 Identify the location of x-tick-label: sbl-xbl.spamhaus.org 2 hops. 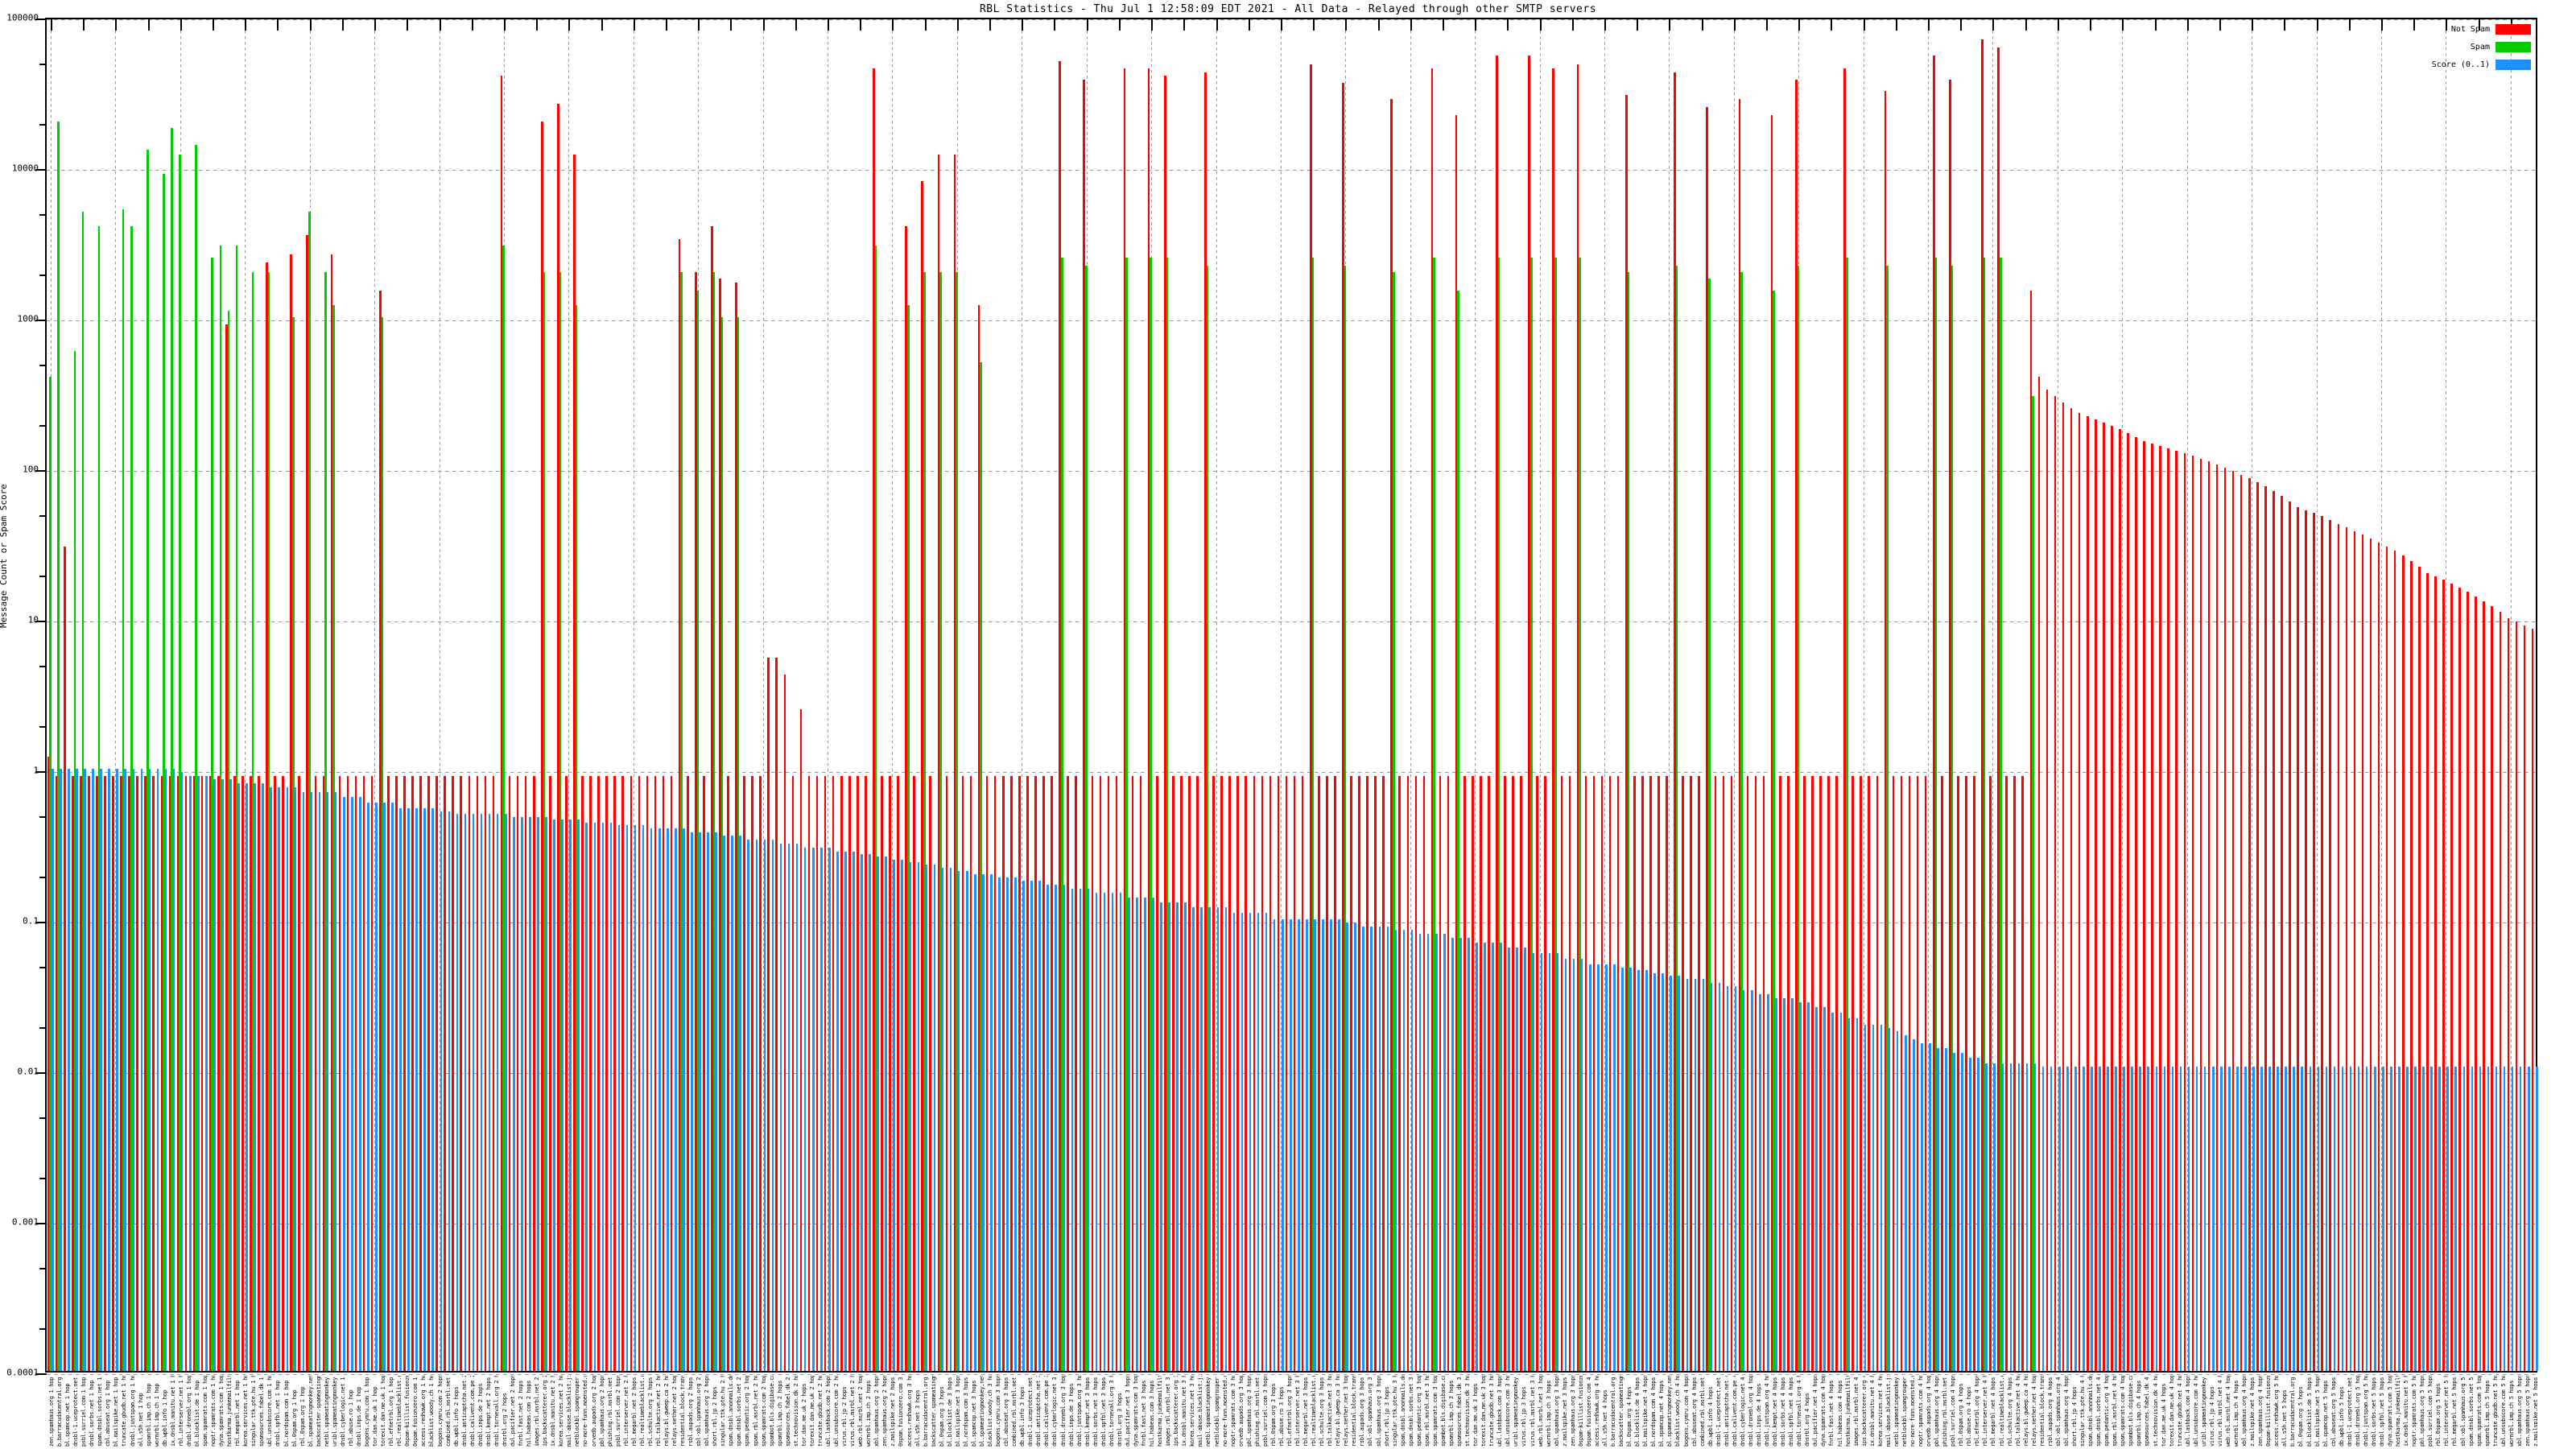
(699, 1411).